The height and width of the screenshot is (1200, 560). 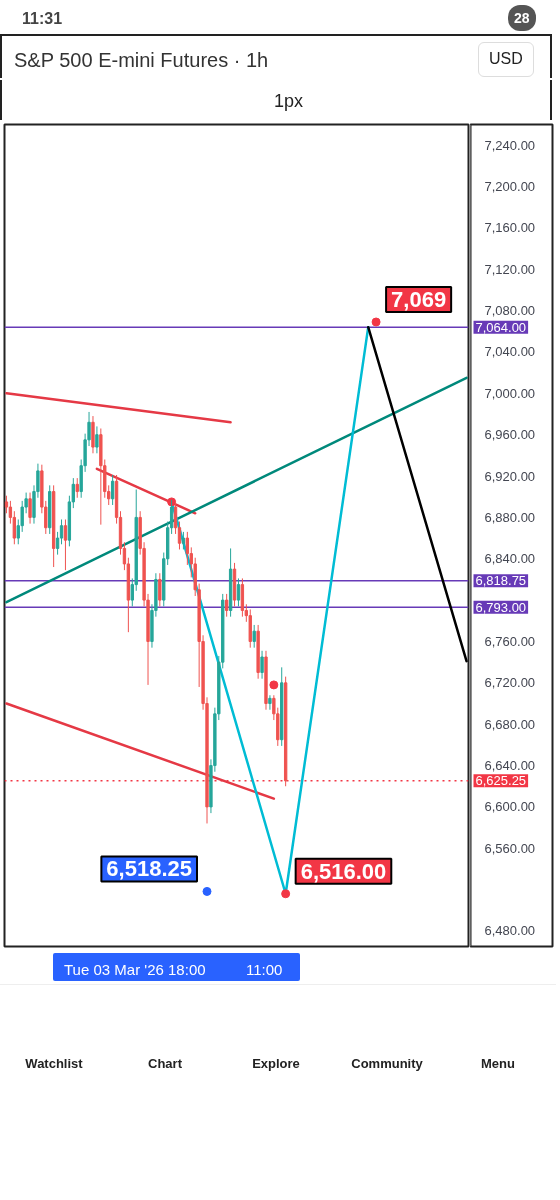 What do you see at coordinates (510, 807) in the screenshot?
I see `y-tick-label: 6,600.00` at bounding box center [510, 807].